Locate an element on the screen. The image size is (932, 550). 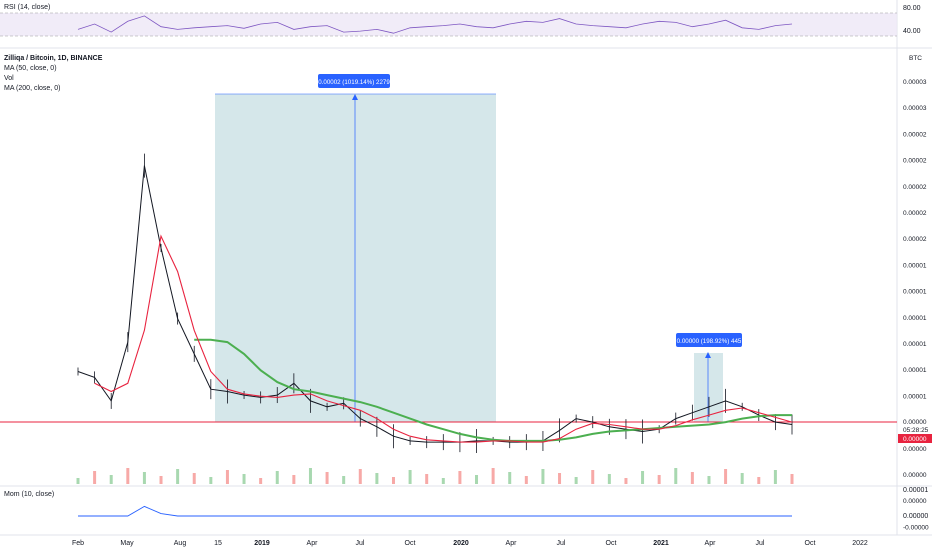
last-price-tag: 0.00000 is located at coordinates (915, 422).